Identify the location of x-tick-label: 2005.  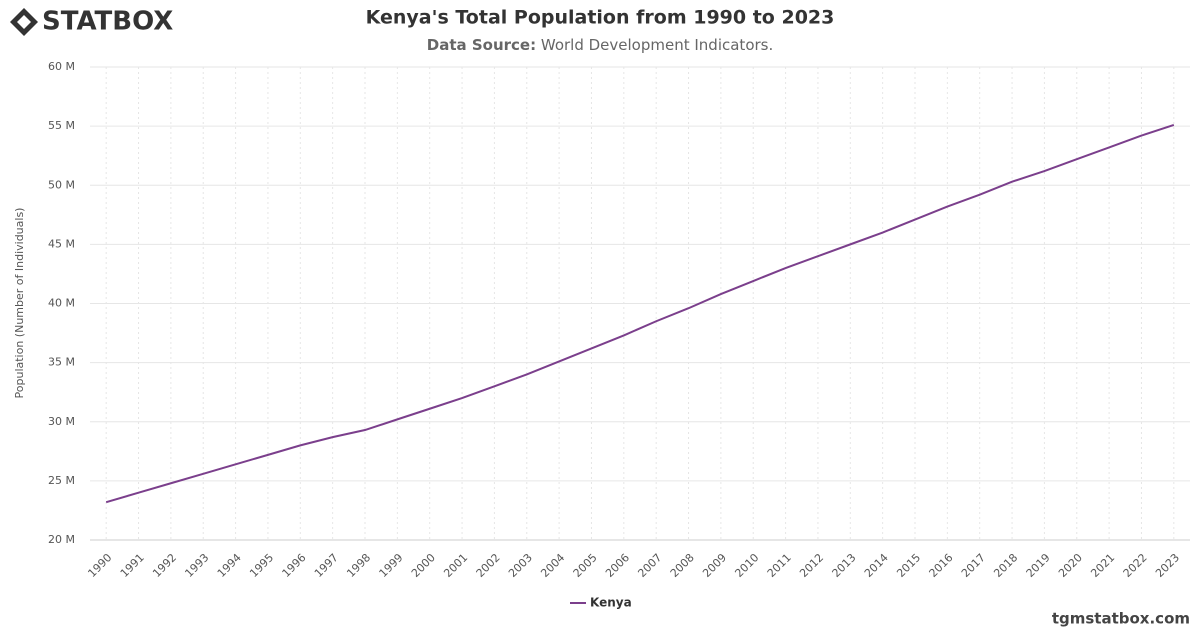
(585, 565).